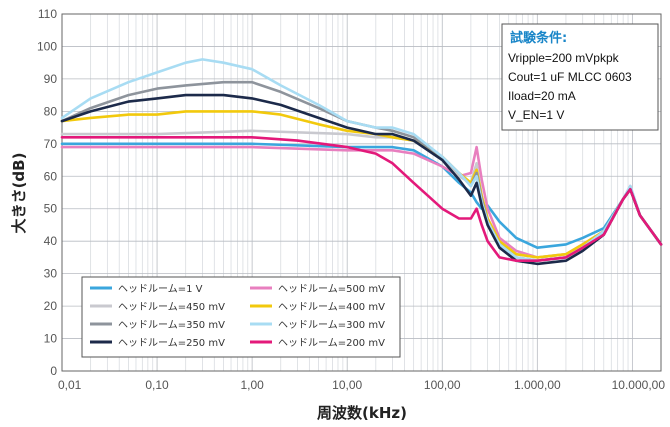  Describe the element at coordinates (331, 289) in the screenshot. I see `legend-label: ヘッドルーム=500 mV` at that location.